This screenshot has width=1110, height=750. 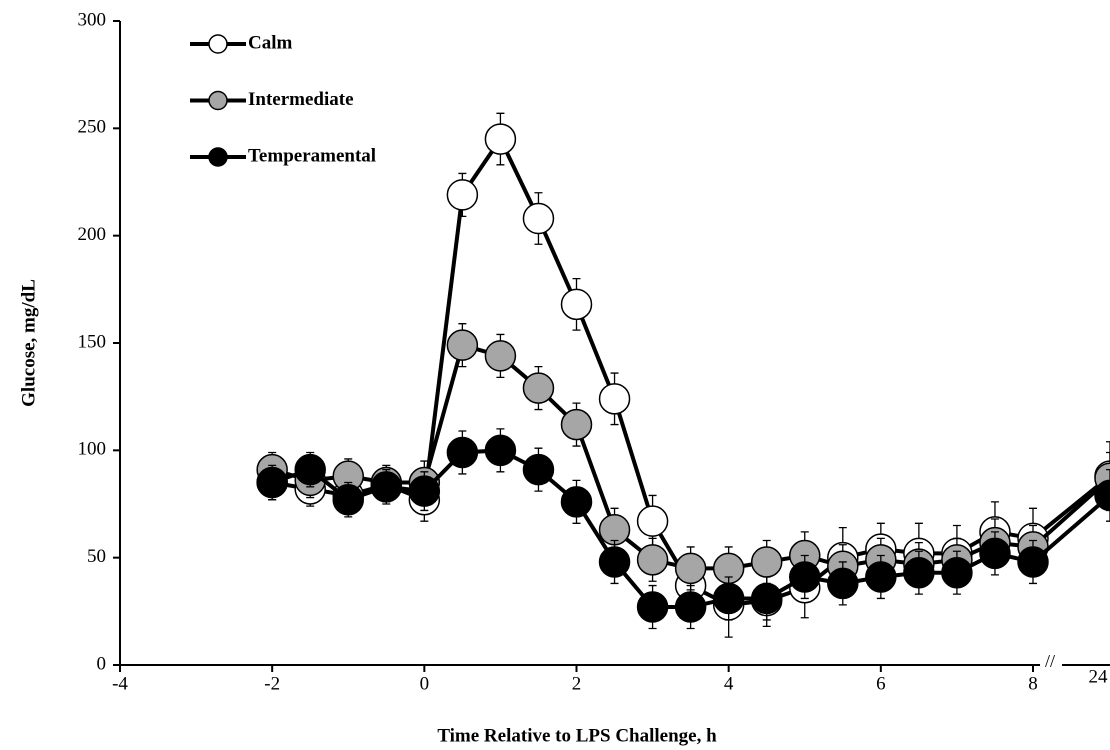 I want to click on x-tick-label: 4, so click(x=729, y=683).